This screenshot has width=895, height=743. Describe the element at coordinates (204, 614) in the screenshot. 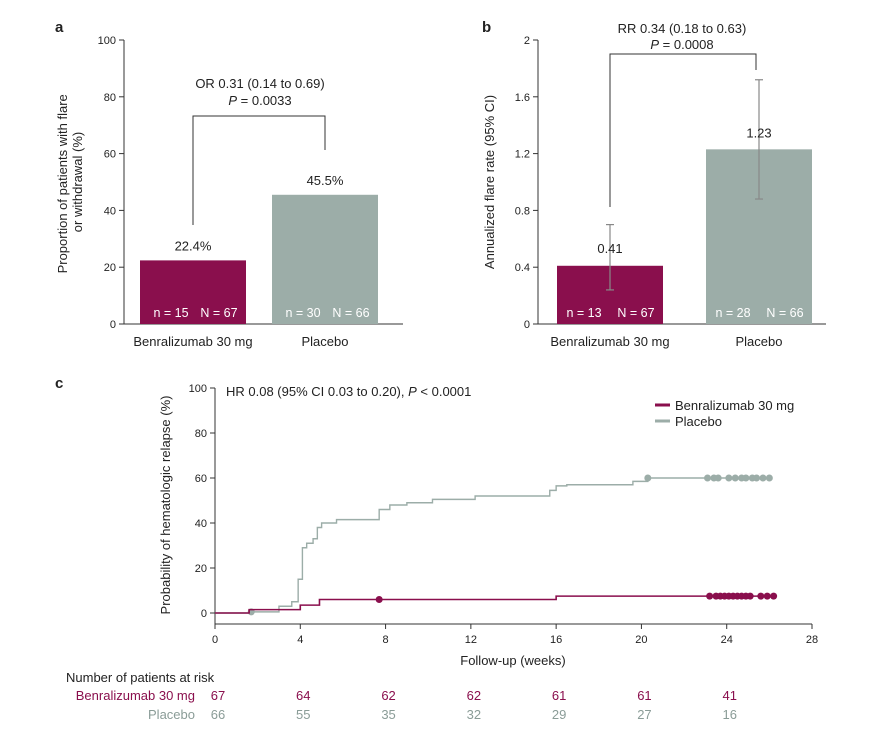

I see `c-y-tick-label: 0` at that location.